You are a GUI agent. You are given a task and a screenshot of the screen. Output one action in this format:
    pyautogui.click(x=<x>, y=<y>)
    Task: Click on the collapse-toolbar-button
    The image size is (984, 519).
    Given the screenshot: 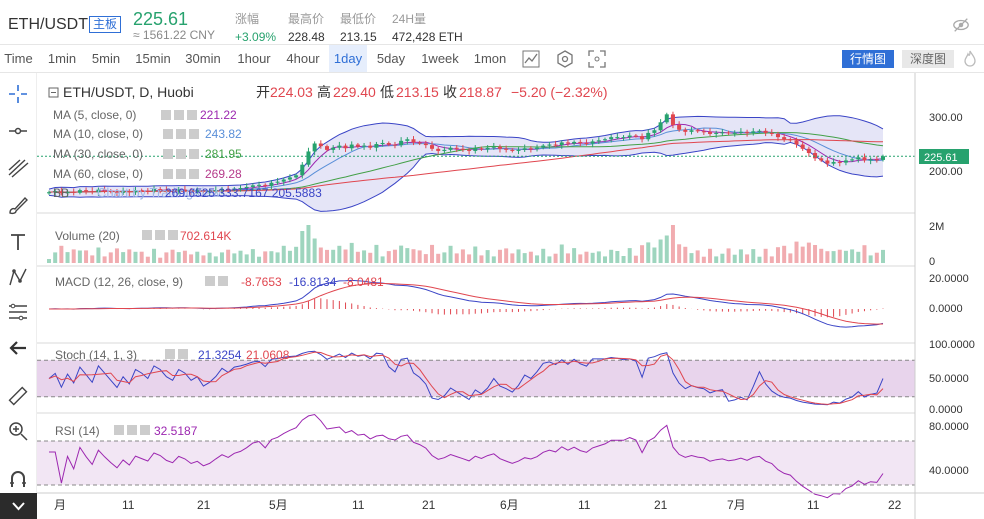 What is the action you would take?
    pyautogui.click(x=18, y=506)
    